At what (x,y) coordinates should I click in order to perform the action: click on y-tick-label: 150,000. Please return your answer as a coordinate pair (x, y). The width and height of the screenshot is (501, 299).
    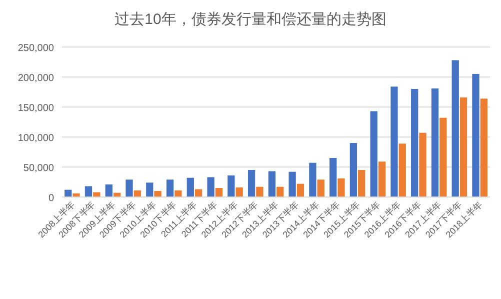
    Looking at the image, I should click on (36, 108).